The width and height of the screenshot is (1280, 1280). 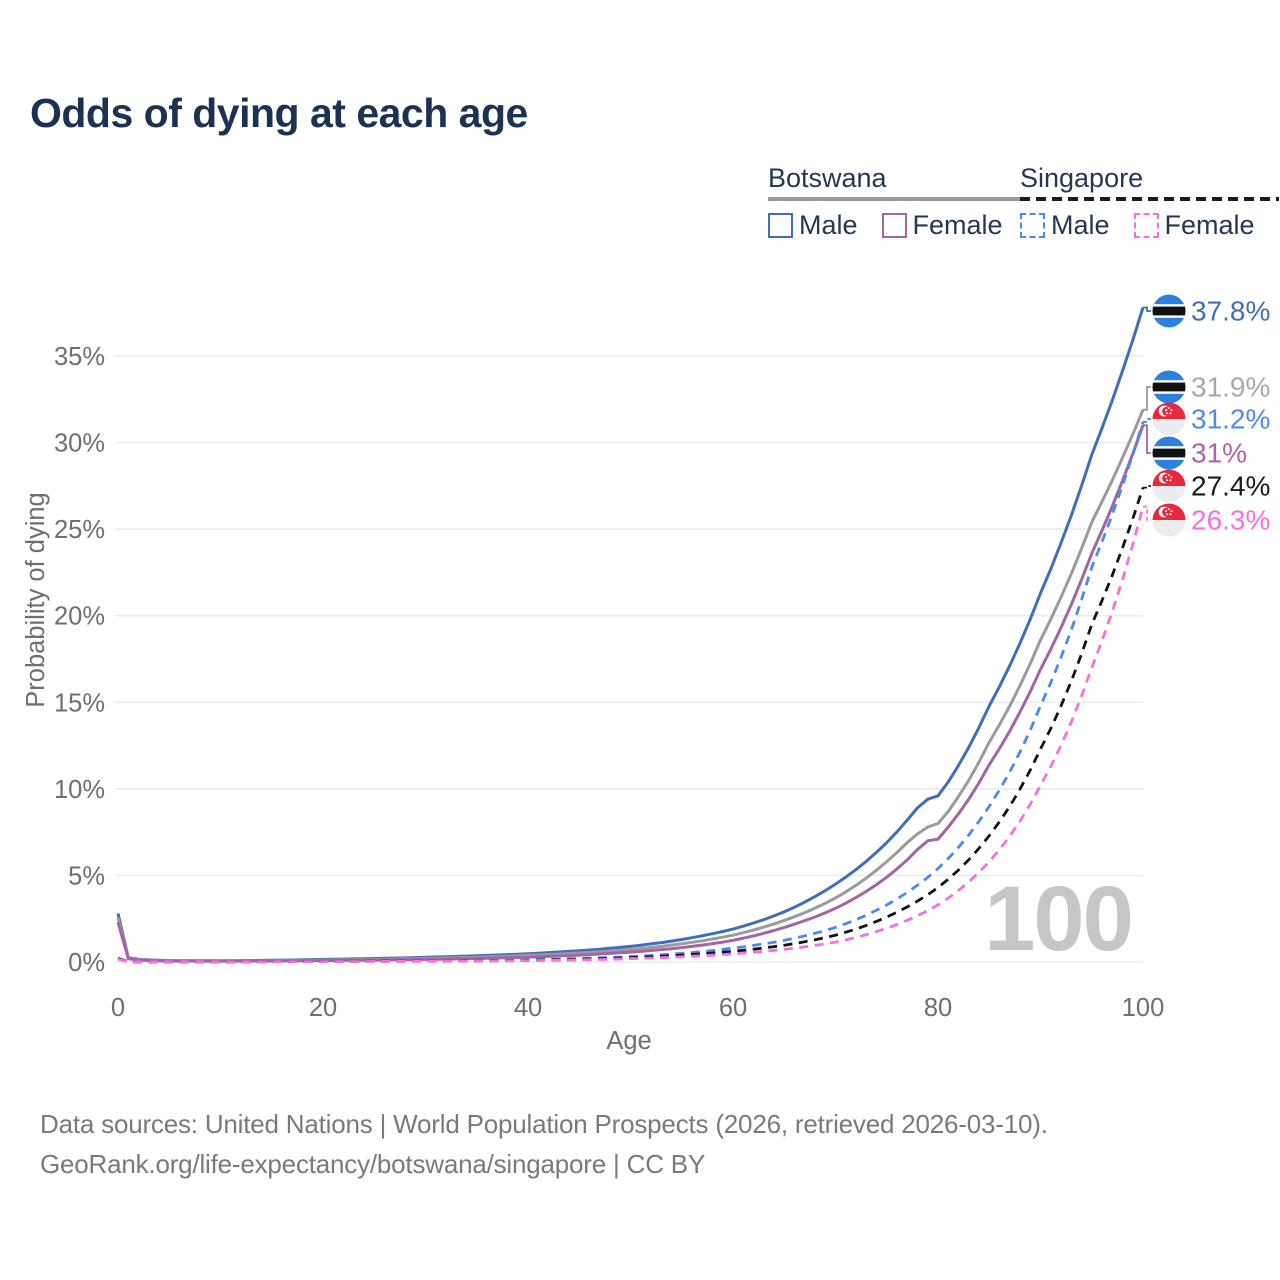 What do you see at coordinates (733, 1008) in the screenshot?
I see `x-tick-label: 60` at bounding box center [733, 1008].